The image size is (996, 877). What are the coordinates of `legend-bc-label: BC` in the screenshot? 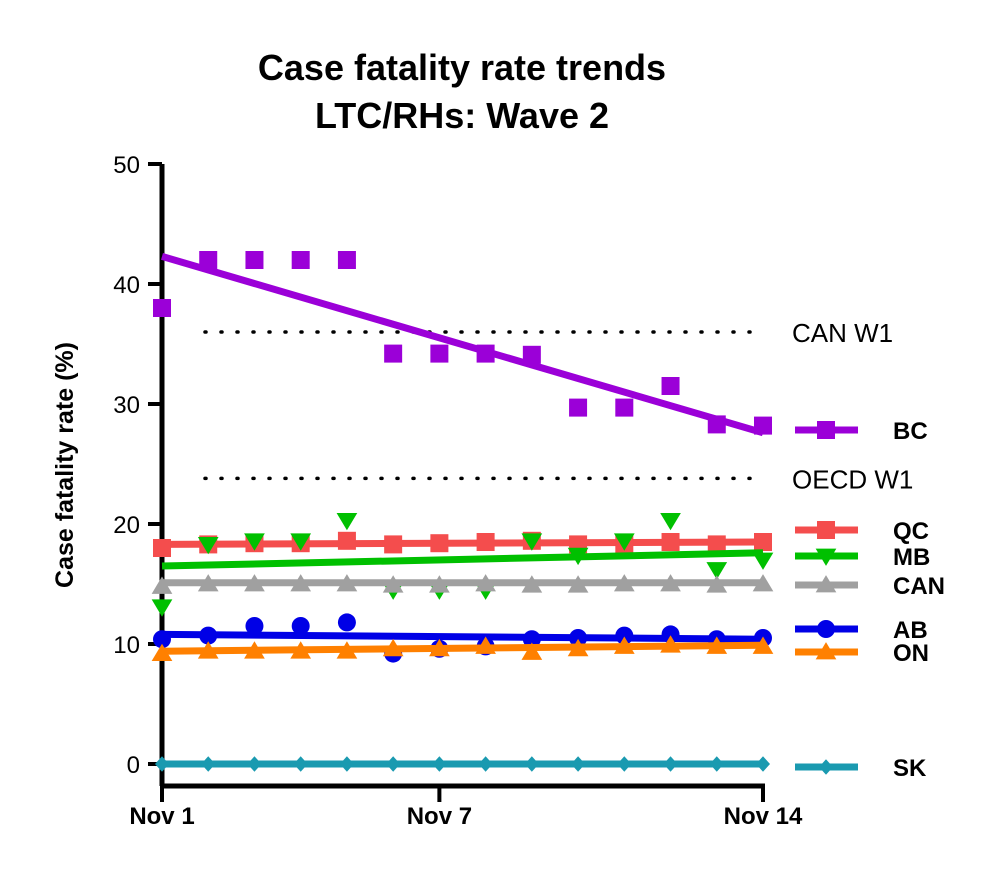 It's located at (910, 431).